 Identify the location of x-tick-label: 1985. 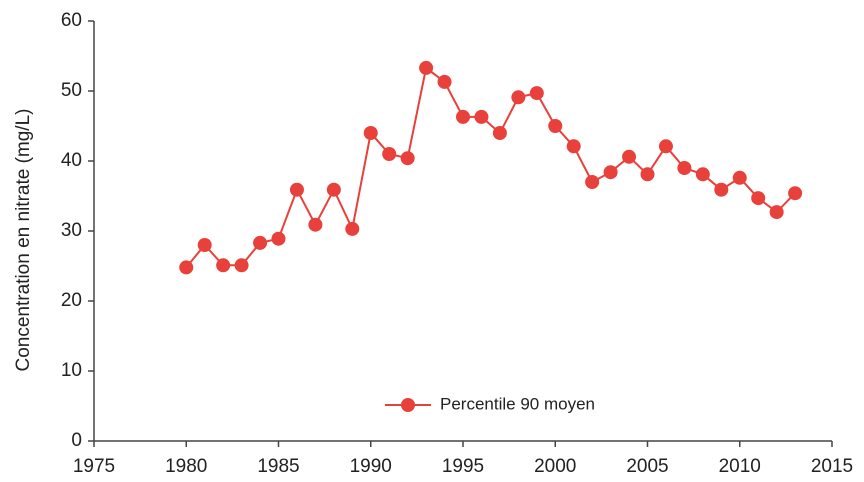
(278, 466).